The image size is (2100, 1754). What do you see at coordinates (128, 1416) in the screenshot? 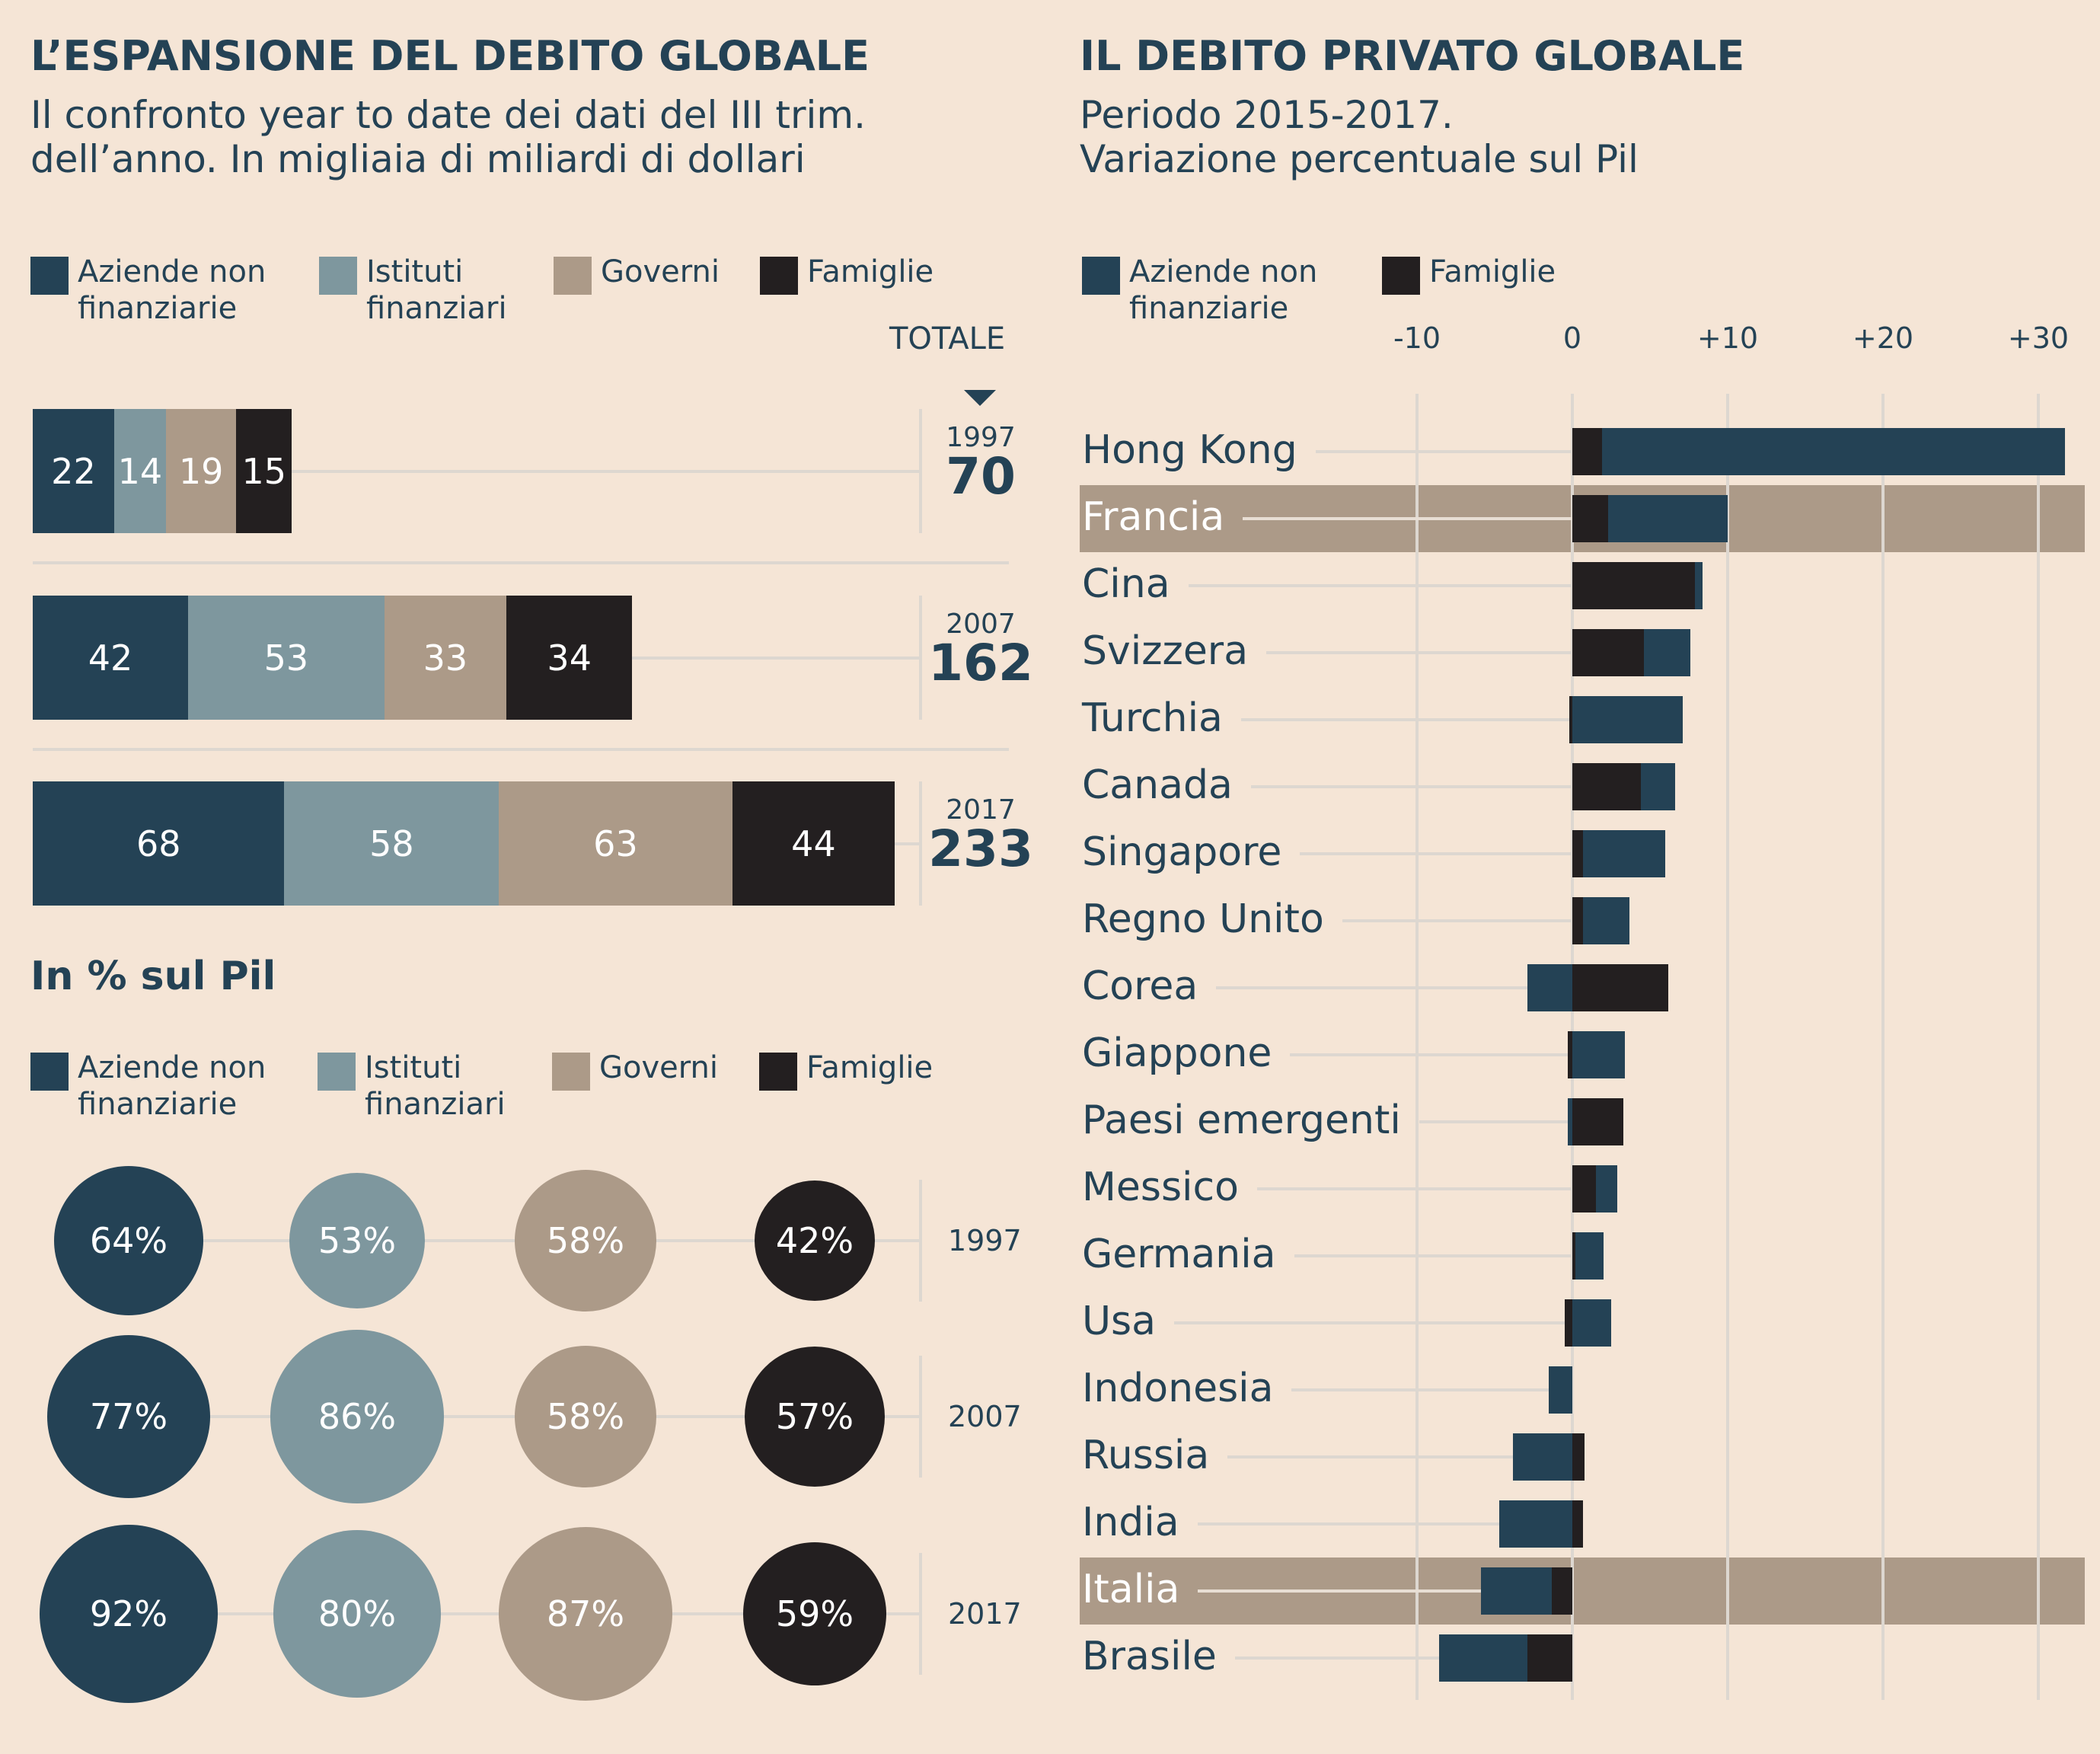
I see `bubble-aziende: 77%` at bounding box center [128, 1416].